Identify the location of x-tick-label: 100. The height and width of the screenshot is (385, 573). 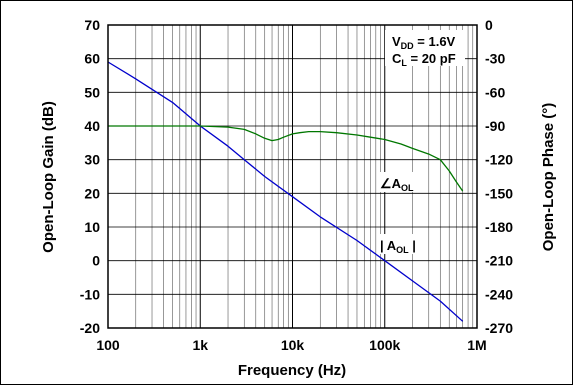
(108, 345).